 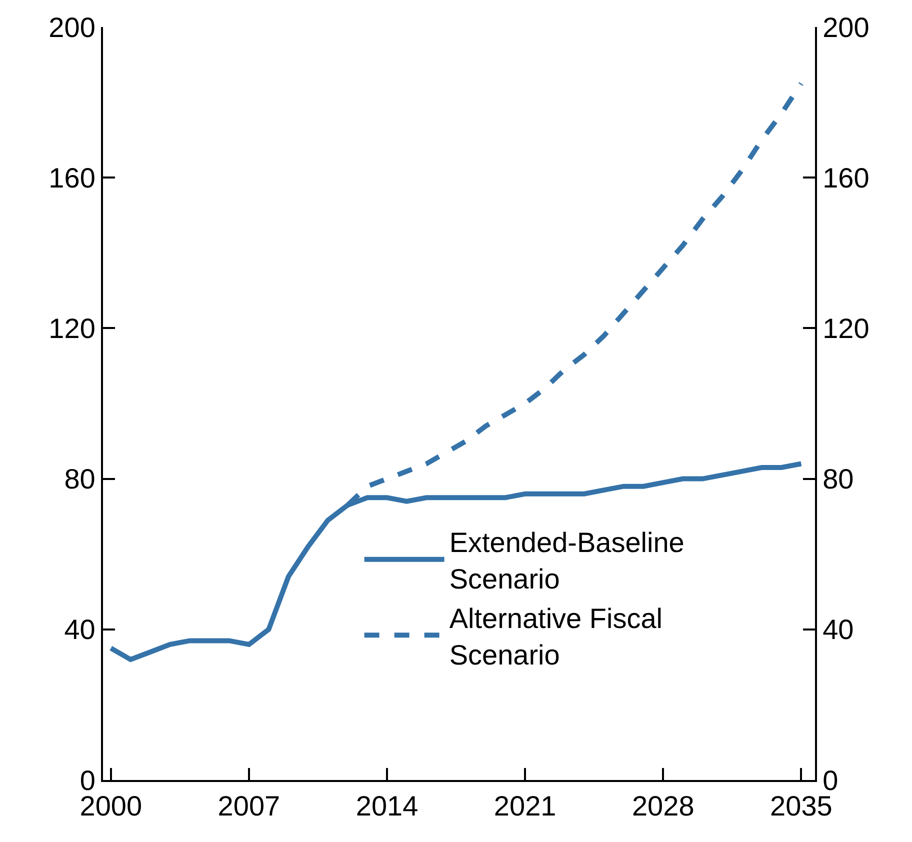 What do you see at coordinates (387, 806) in the screenshot?
I see `x-tick-label: 2014` at bounding box center [387, 806].